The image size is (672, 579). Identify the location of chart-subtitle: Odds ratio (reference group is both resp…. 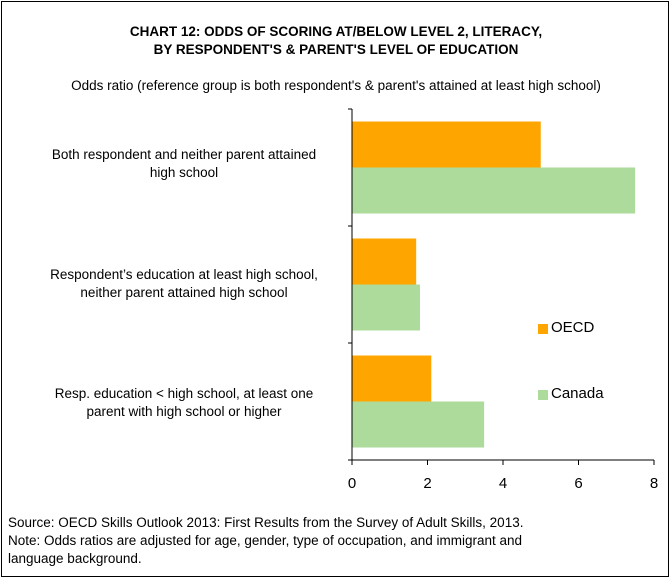
(336, 85).